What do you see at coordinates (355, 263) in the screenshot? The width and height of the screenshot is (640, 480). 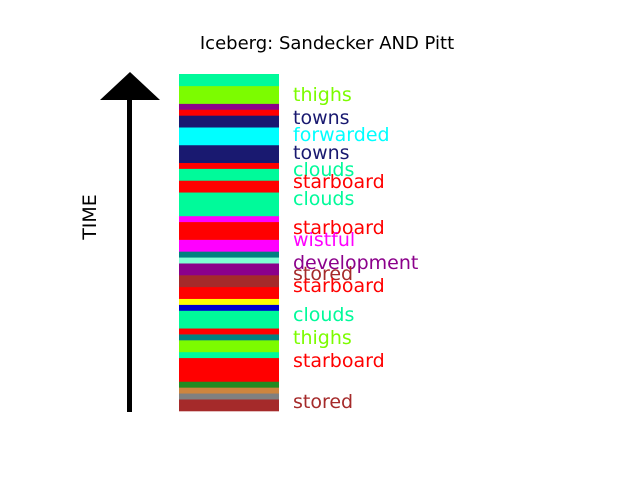 I see `band-label: development` at bounding box center [355, 263].